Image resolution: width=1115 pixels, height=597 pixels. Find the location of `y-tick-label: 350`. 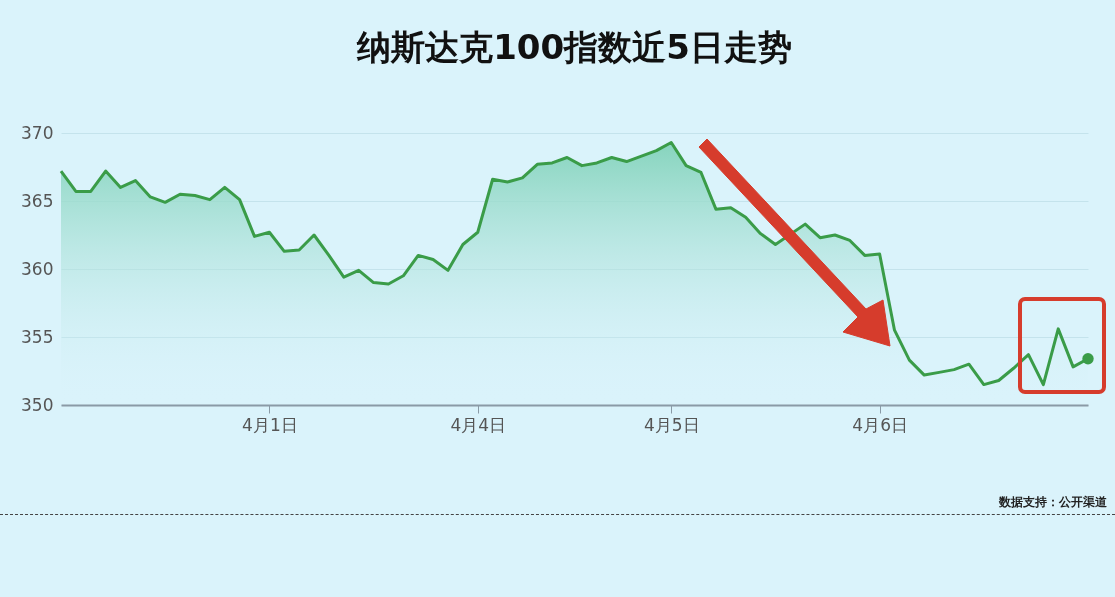

y-tick-label: 350 is located at coordinates (37, 404).